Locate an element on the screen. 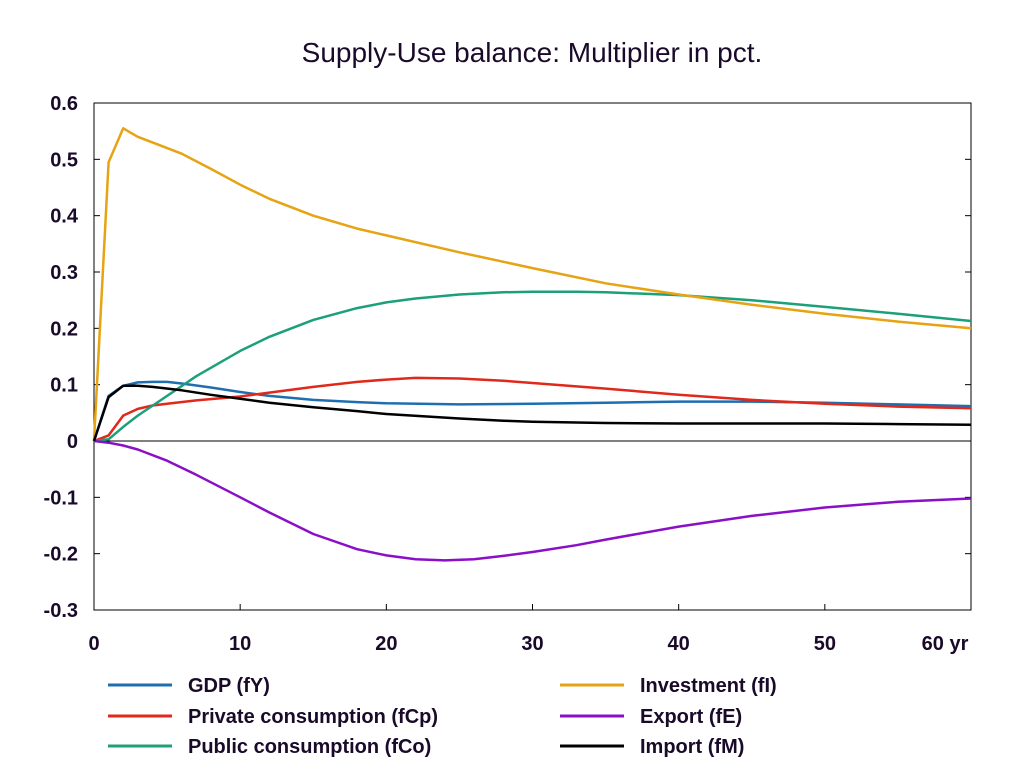  legend-label: Export (fE) is located at coordinates (691, 717).